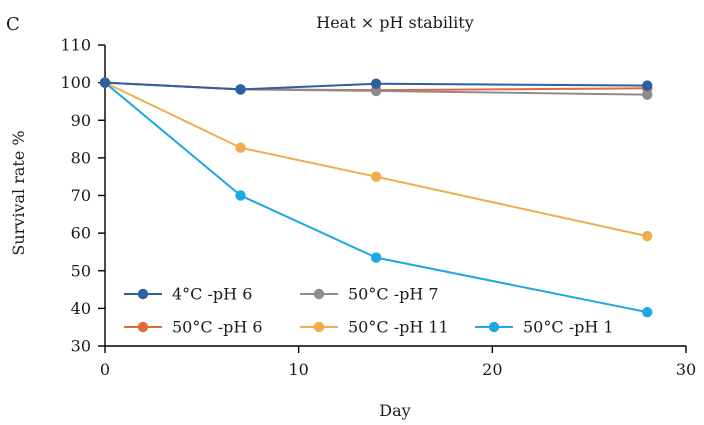 This screenshot has width=704, height=425. Describe the element at coordinates (298, 369) in the screenshot. I see `x-tick-label: 10` at that location.